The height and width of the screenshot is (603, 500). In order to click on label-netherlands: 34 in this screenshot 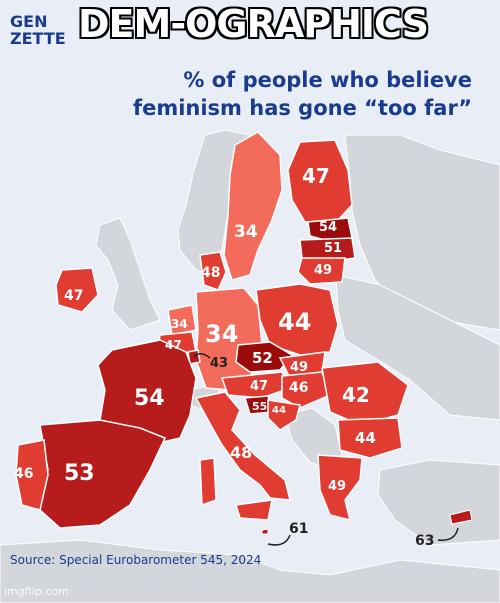, I will do `click(179, 324)`.